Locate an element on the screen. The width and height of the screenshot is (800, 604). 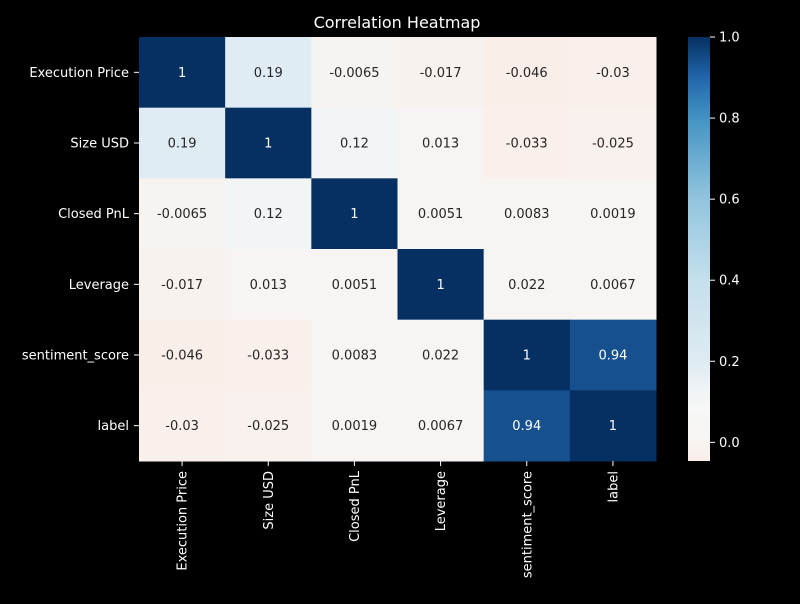
heatmap-cell-value: 0.013 is located at coordinates (440, 144).